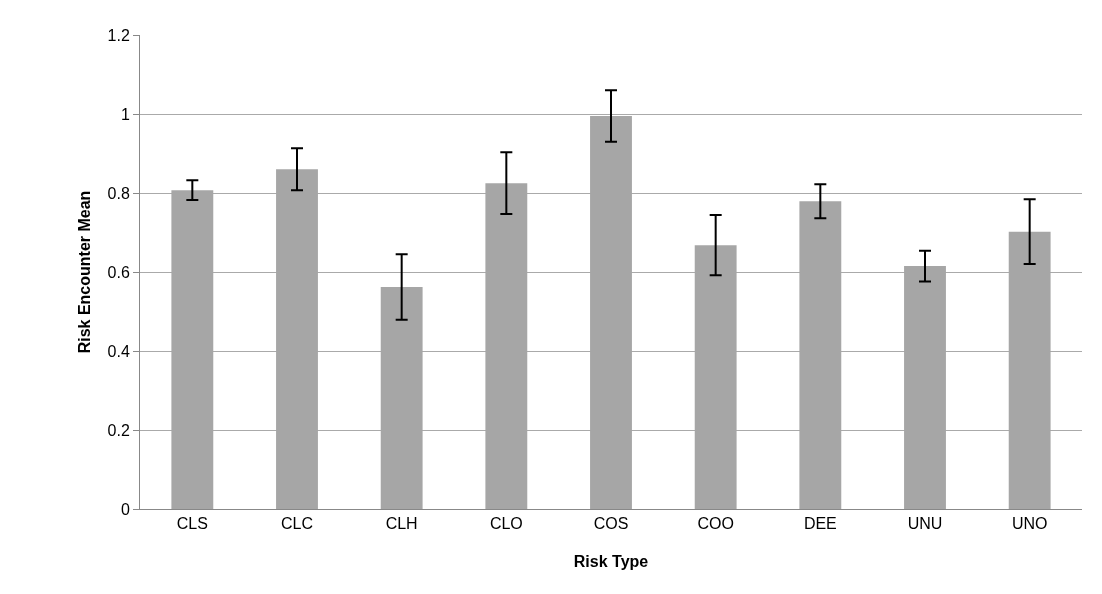 The image size is (1102, 594). What do you see at coordinates (85, 272) in the screenshot?
I see `y-axis-title: Risk Encounter Mean` at bounding box center [85, 272].